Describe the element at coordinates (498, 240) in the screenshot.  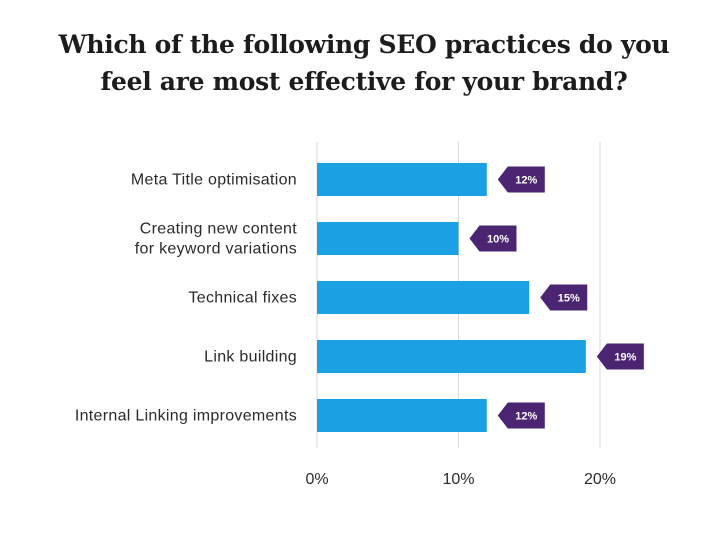
I see `data-label-1: 10%` at that location.